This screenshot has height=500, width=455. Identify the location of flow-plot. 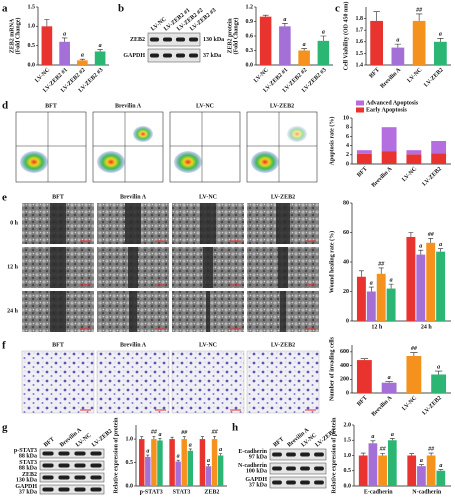
(282, 147).